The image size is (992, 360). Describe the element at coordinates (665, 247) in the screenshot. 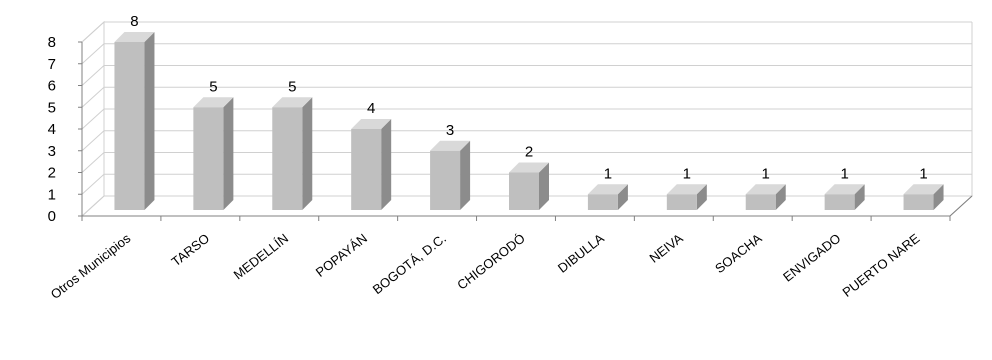

I see `x-tick-label: NEIVA` at that location.